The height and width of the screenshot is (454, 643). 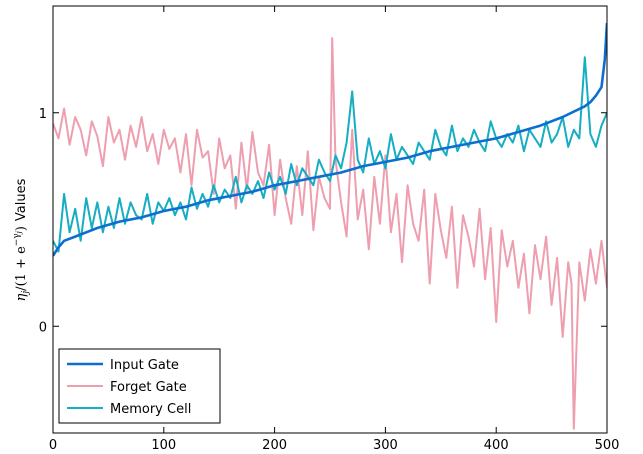 I want to click on y-axis-label-exponent-sub: j, so click(x=19, y=232).